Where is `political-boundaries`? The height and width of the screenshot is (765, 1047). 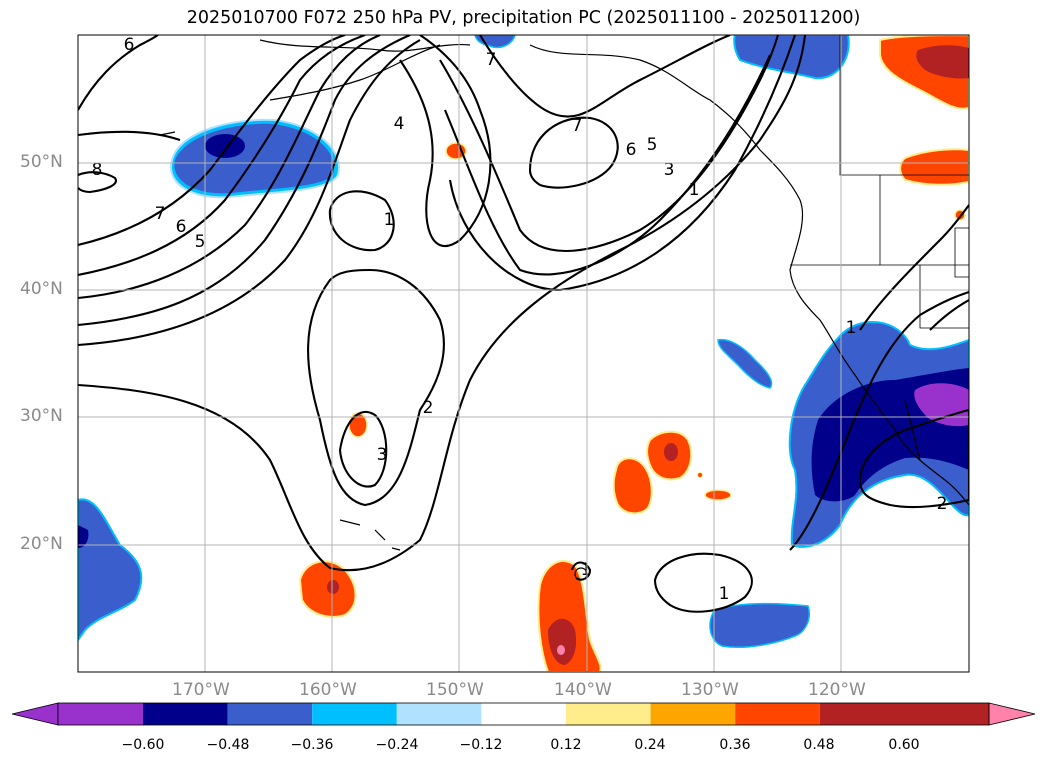 political-boundaries is located at coordinates (879, 182).